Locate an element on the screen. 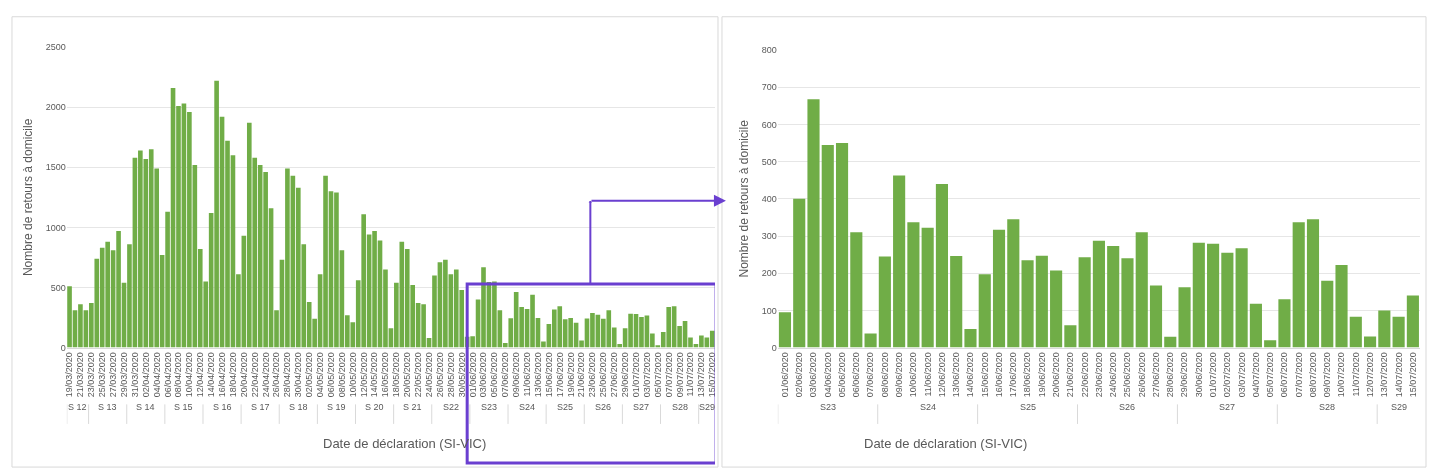 The width and height of the screenshot is (1429, 473). x-tick-label: 12/06/2020 is located at coordinates (941, 375).